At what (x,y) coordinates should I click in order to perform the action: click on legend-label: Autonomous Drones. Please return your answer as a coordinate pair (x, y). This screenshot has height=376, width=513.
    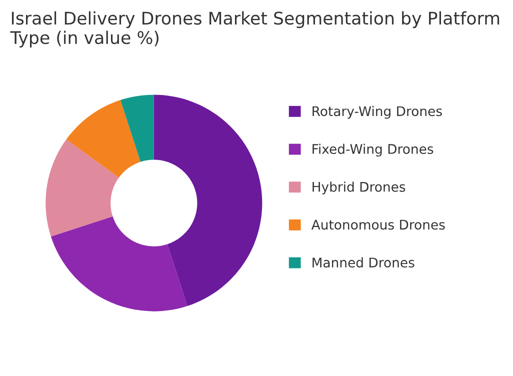
    Looking at the image, I should click on (378, 225).